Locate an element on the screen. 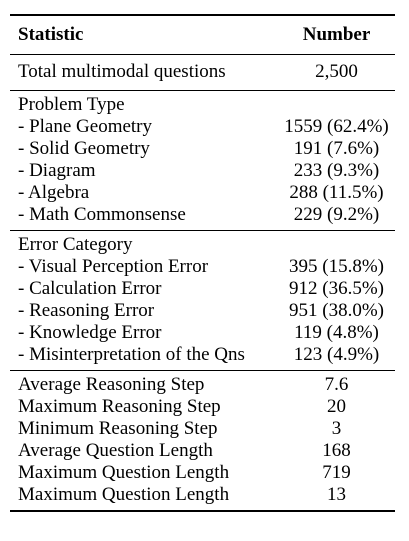 The image size is (409, 541). problem-type-title: Problem Type is located at coordinates (202, 105).